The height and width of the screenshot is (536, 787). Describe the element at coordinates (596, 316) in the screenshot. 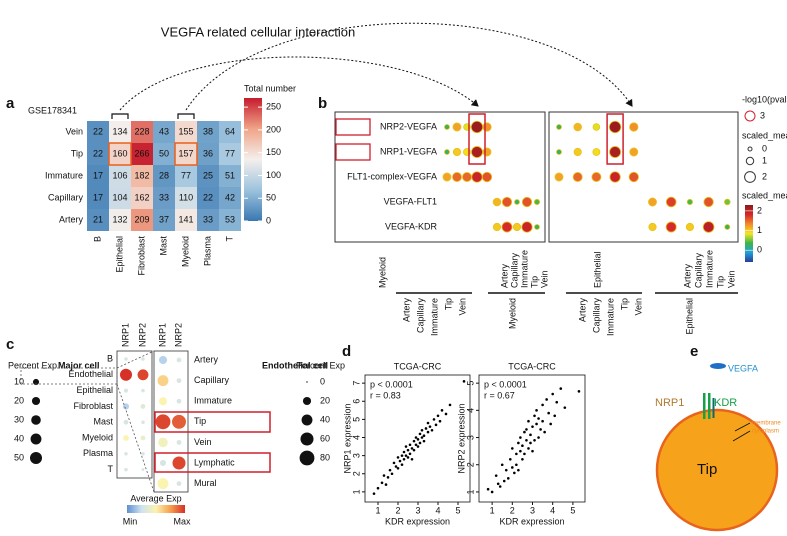

I see `target-label: Capillary` at that location.